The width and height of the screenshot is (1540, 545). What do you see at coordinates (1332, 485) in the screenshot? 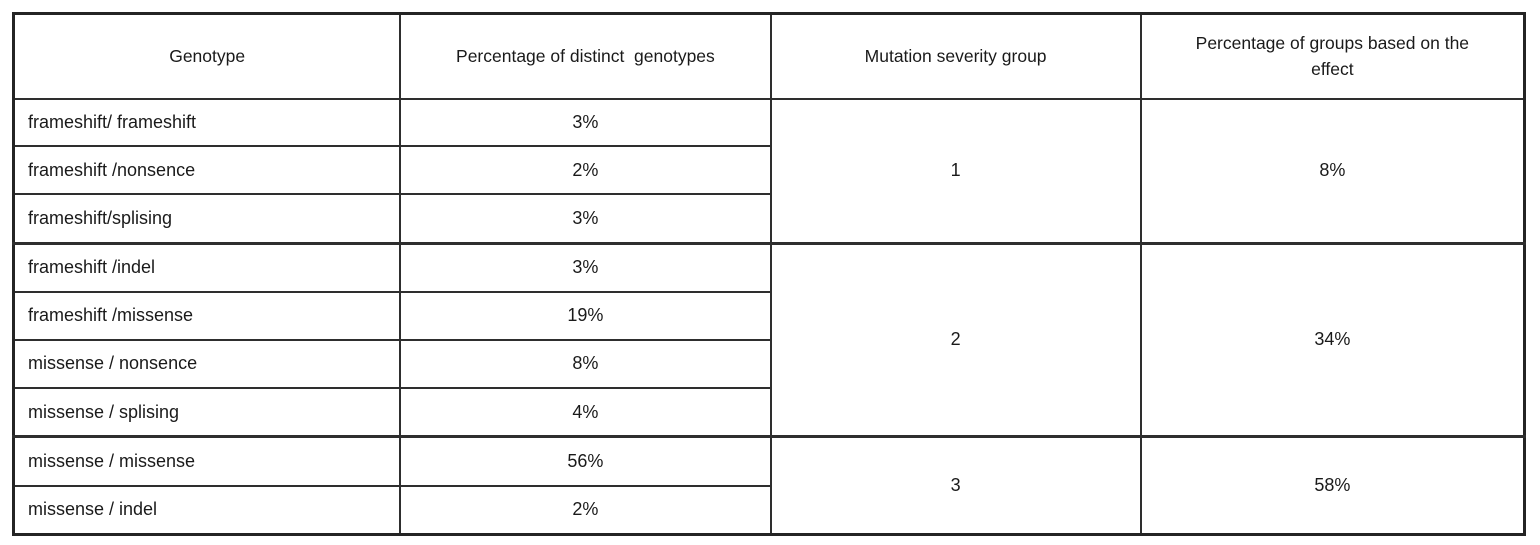
I see `group-percentage-cell: 58%` at bounding box center [1332, 485].